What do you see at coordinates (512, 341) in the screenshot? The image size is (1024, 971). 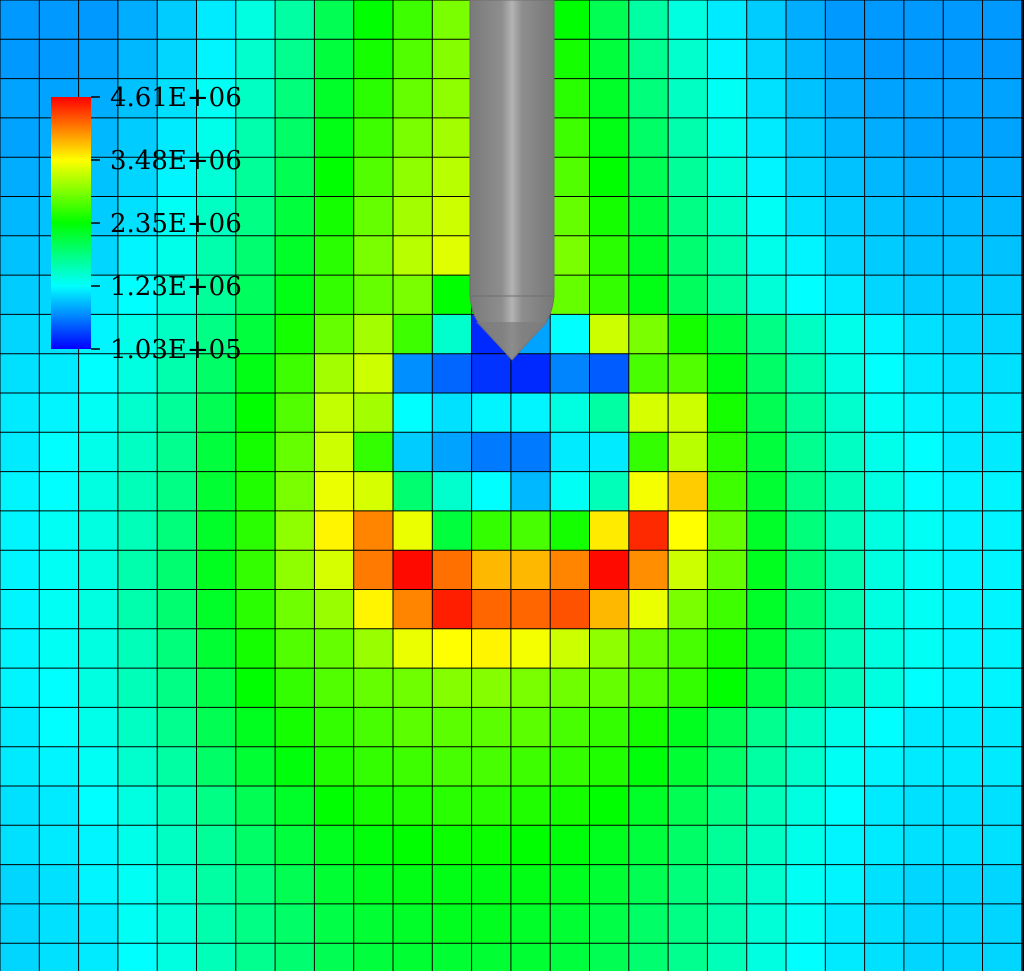 I see `indenter-tip-shade` at bounding box center [512, 341].